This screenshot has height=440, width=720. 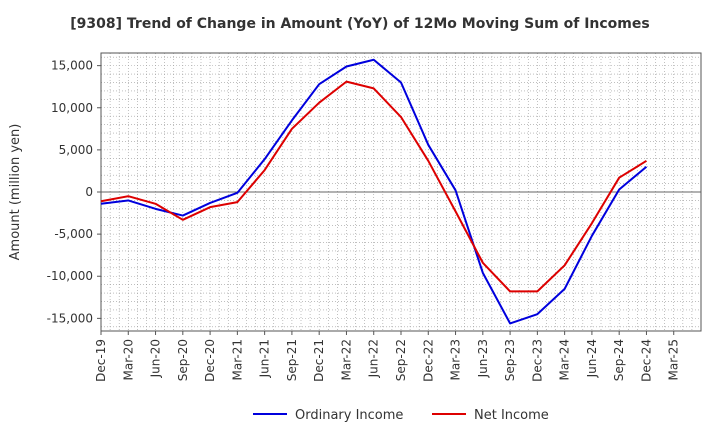 I want to click on x-tick-label: Mar-21, so click(x=237, y=359).